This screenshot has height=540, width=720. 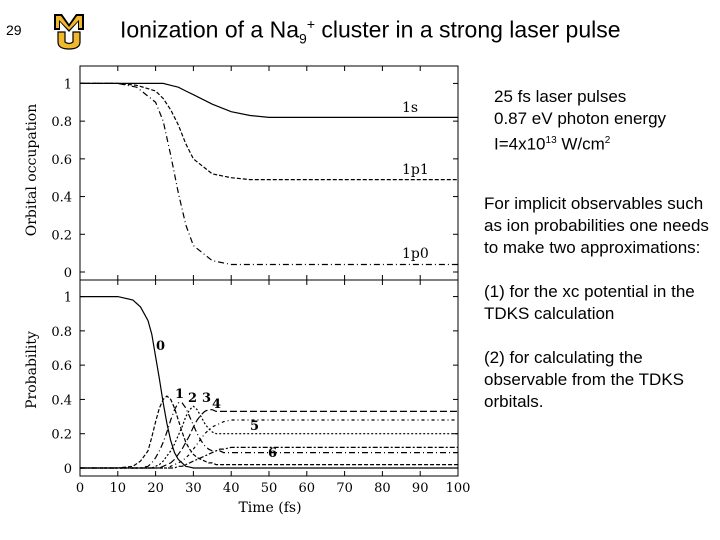 I want to click on x-axis-label: Time (fs), so click(x=269, y=508).